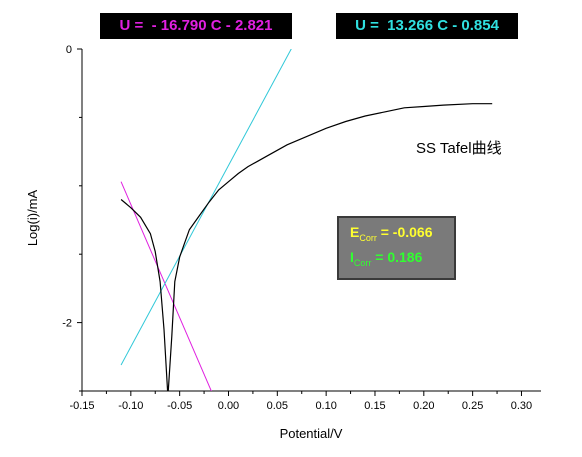 This screenshot has width=582, height=457. I want to click on x-tick-label: -0.05, so click(179, 406).